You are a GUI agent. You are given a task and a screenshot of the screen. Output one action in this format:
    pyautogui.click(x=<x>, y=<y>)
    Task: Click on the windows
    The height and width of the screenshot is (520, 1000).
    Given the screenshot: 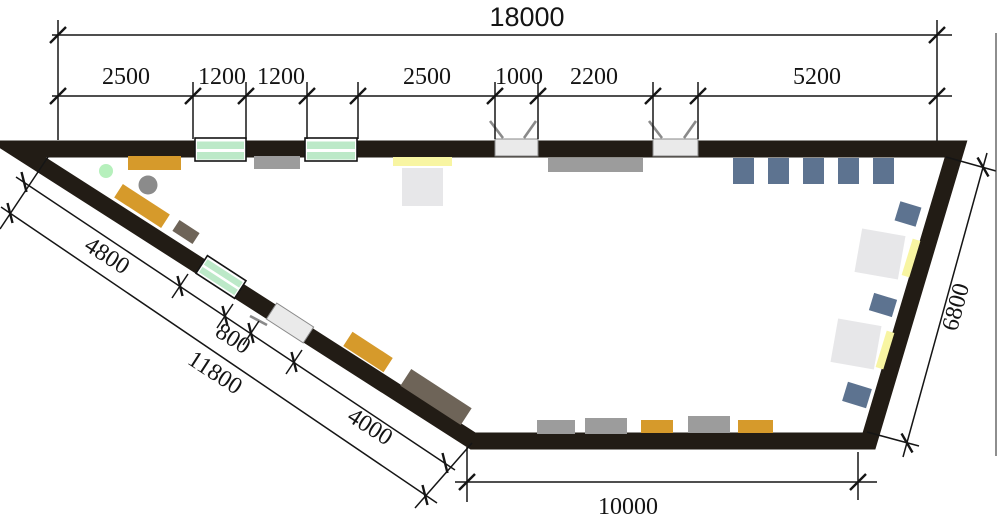 What is the action you would take?
    pyautogui.click(x=276, y=218)
    